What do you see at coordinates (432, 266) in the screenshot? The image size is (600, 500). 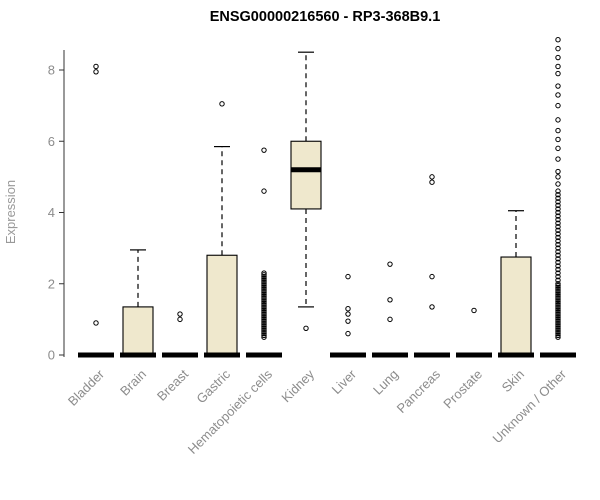 I see `boxplot-pancreas` at bounding box center [432, 266].